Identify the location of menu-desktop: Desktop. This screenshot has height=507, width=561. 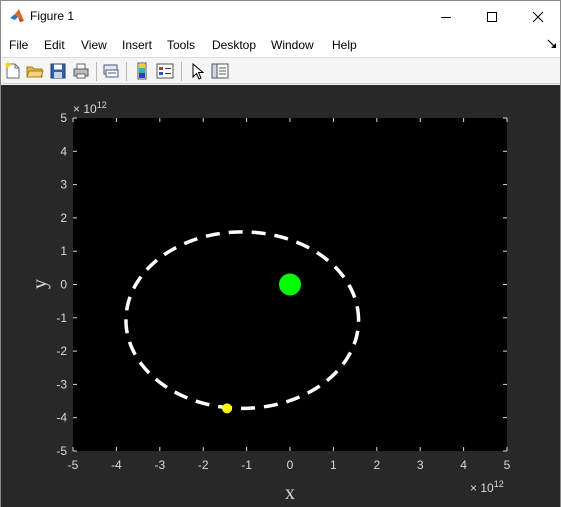
(234, 45).